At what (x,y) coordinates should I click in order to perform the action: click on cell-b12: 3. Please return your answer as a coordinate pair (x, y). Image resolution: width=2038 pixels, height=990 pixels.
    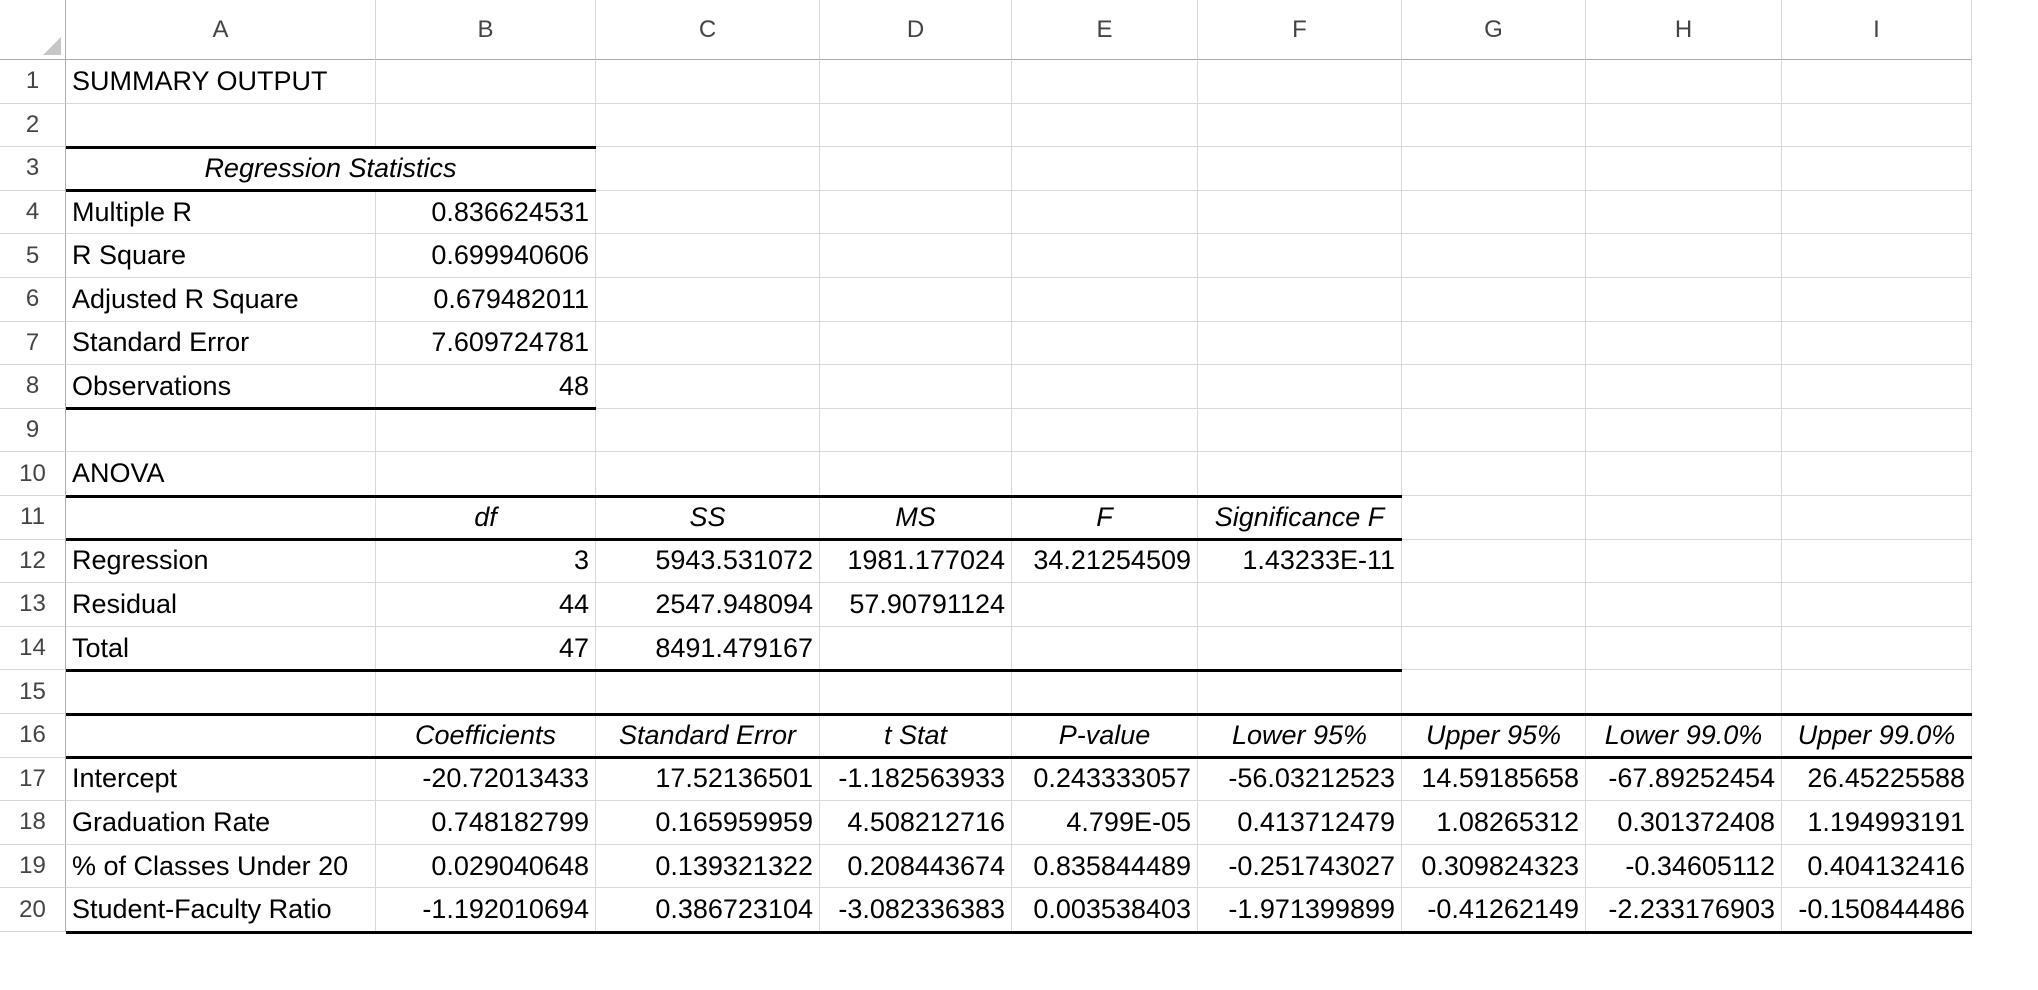
    Looking at the image, I should click on (486, 561).